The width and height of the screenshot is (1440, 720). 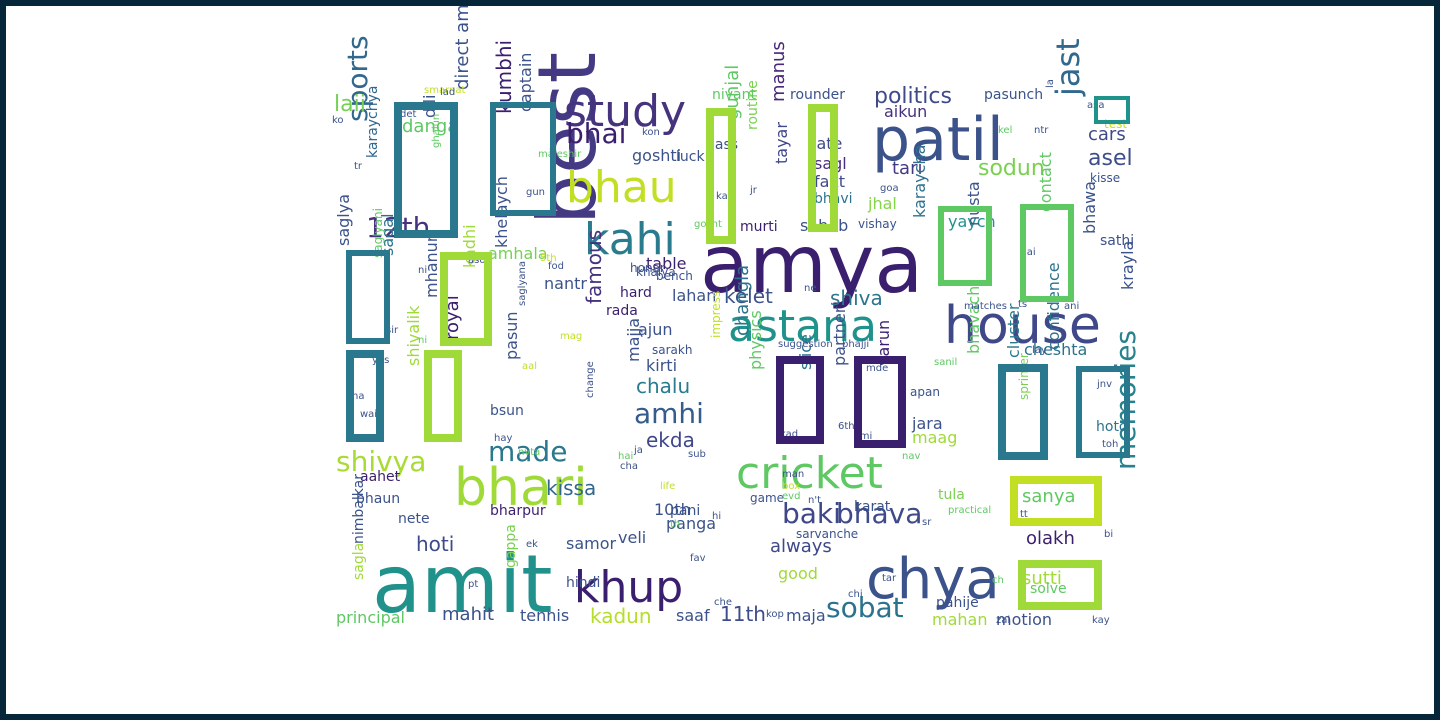 I want to click on cloud-word: cars, so click(x=1107, y=134).